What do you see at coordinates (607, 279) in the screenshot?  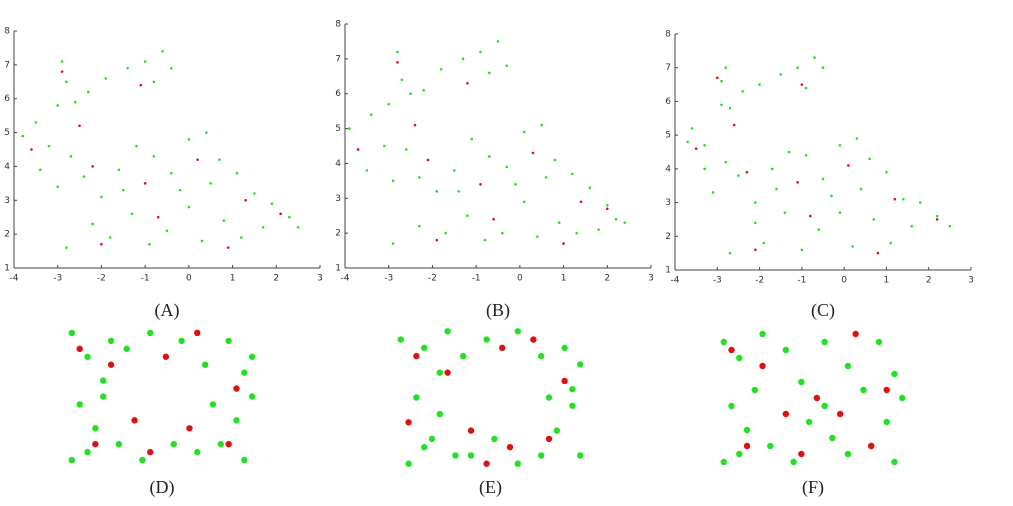 I see `x-tick-label: 2` at bounding box center [607, 279].